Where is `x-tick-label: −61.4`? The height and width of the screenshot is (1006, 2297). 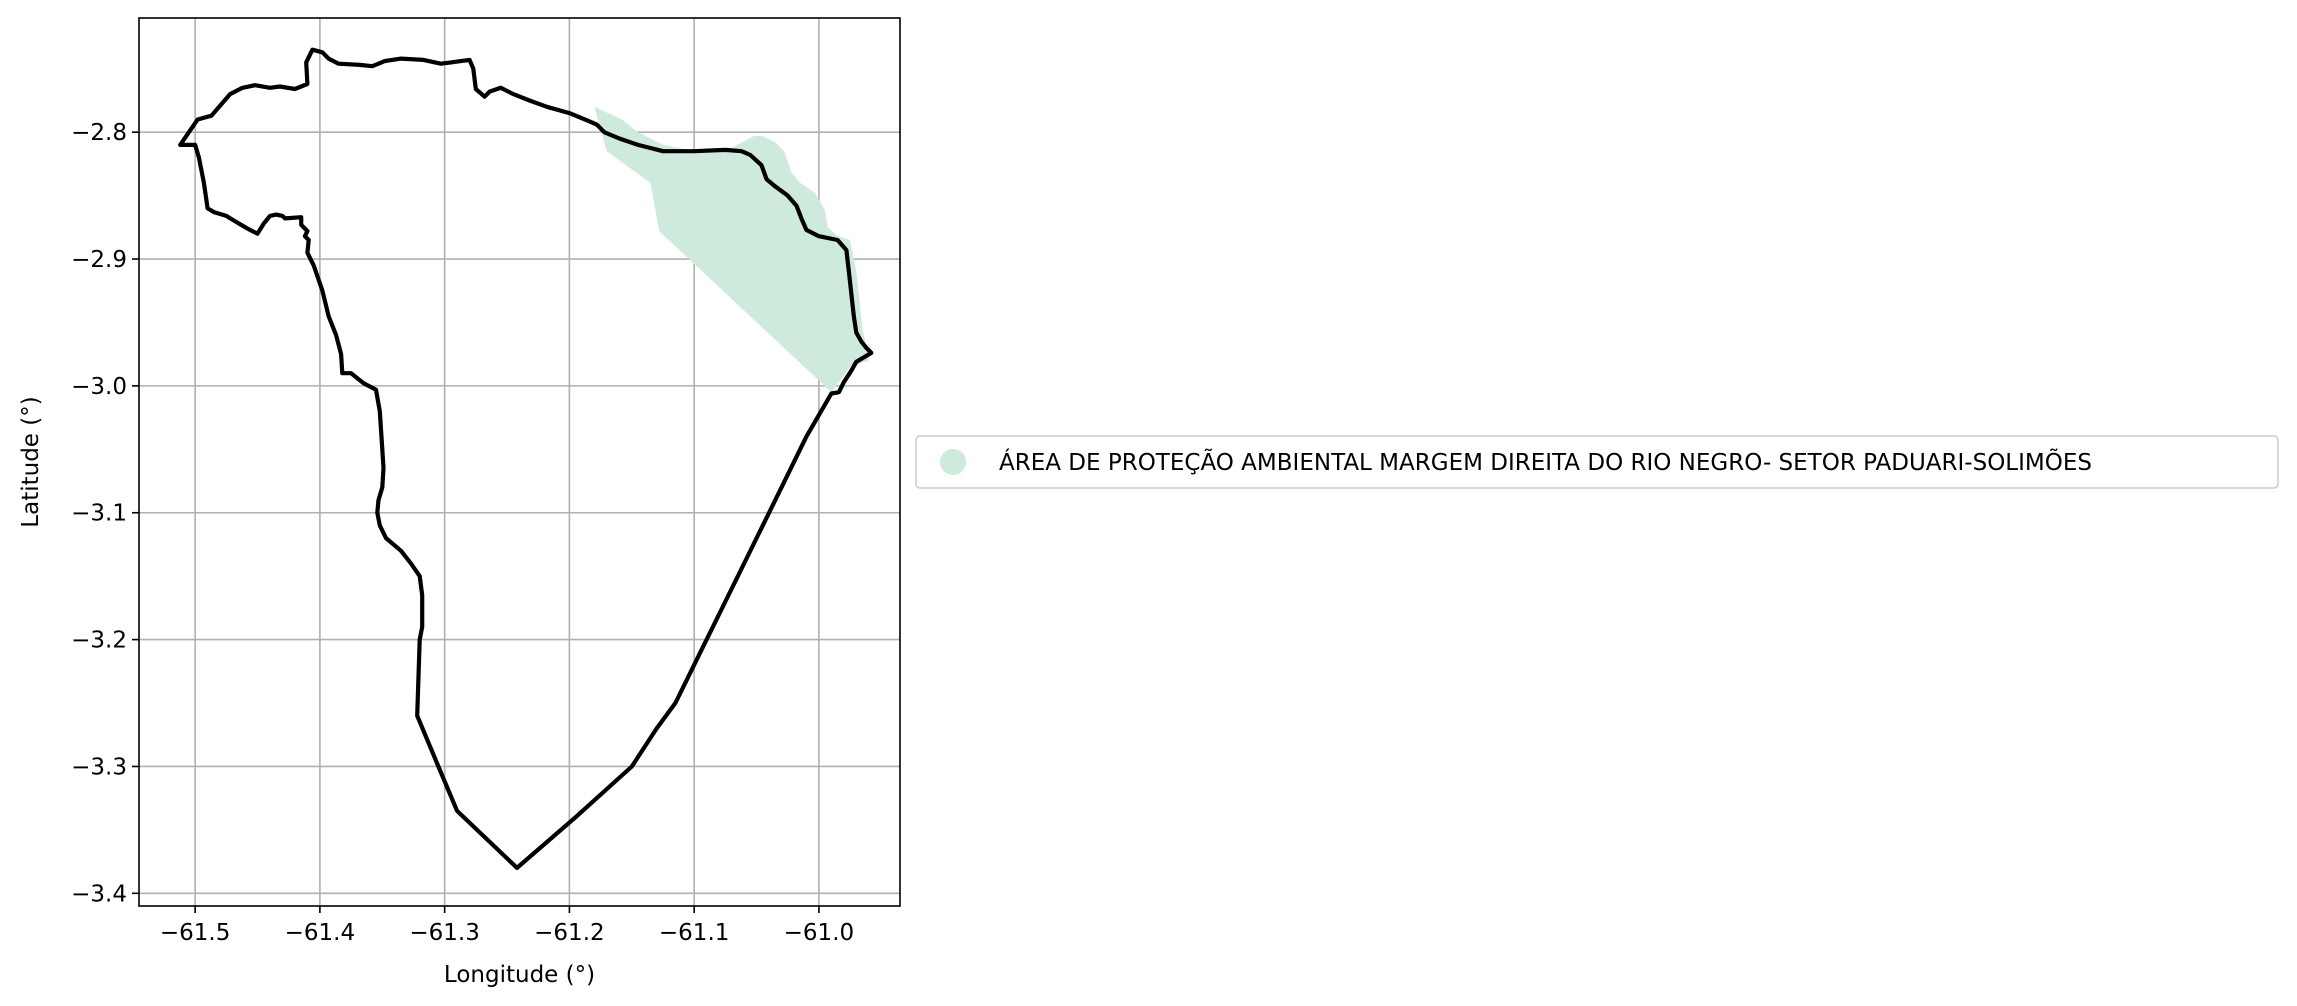 x-tick-label: −61.4 is located at coordinates (320, 933).